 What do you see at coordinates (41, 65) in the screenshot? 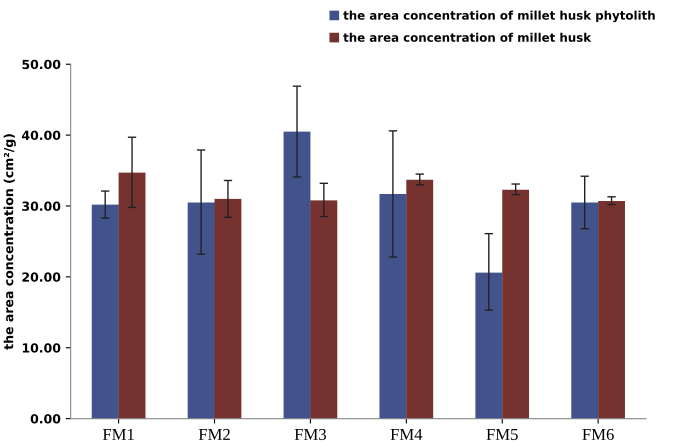
I see `y-tick-label: 50.00` at bounding box center [41, 65].